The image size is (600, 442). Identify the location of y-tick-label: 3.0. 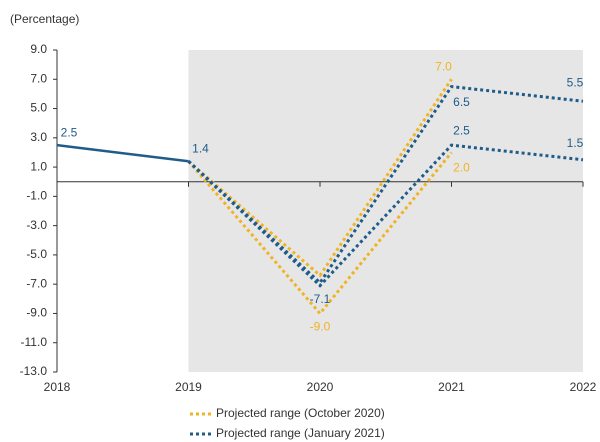
(38, 137).